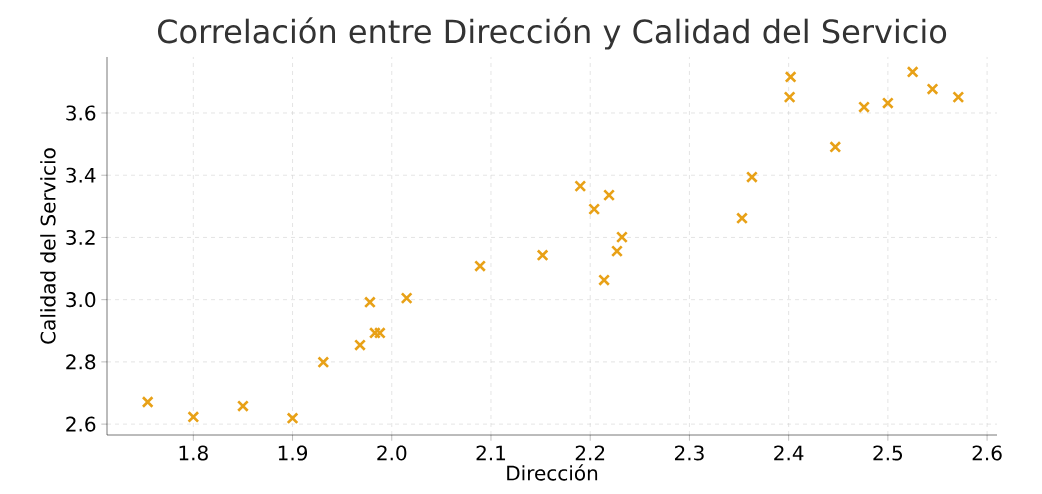 The height and width of the screenshot is (494, 1042). Describe the element at coordinates (590, 453) in the screenshot. I see `x-tick-label: 2.2` at that location.